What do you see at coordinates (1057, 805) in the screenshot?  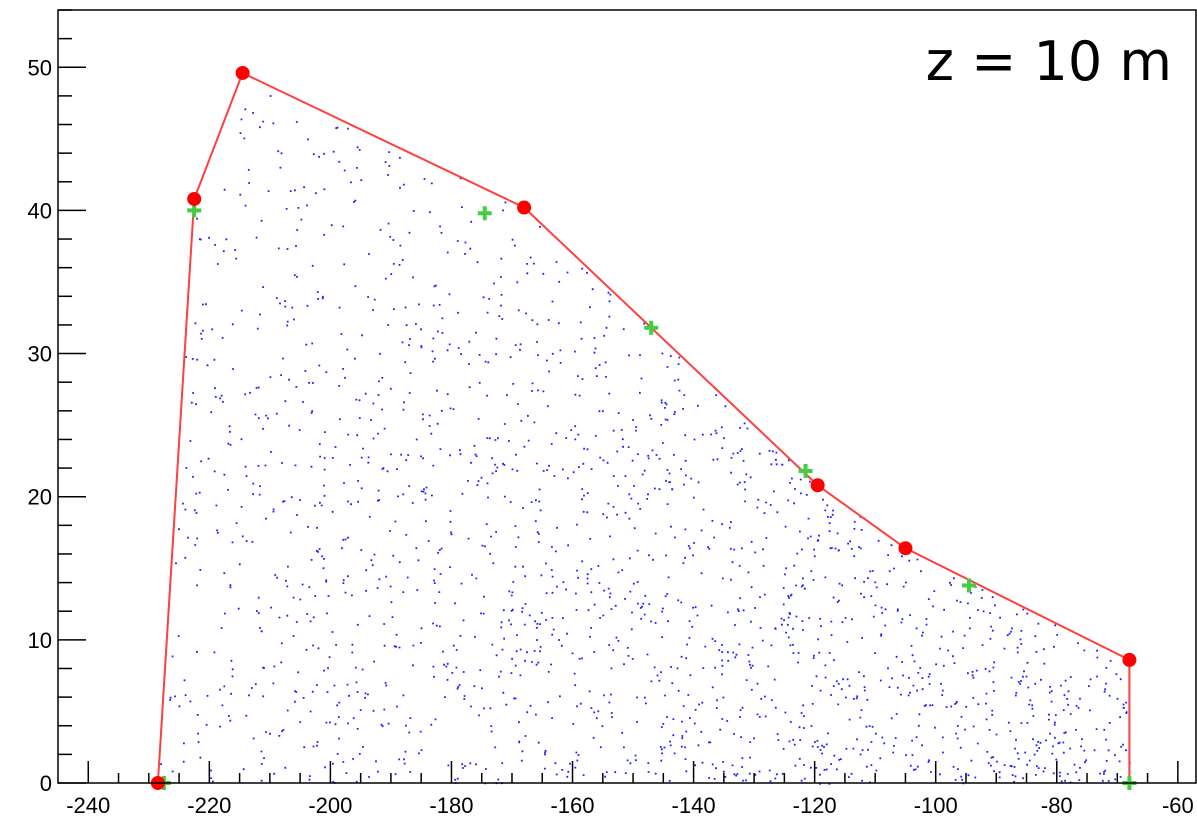 I see `x-tick-label: -80` at bounding box center [1057, 805].